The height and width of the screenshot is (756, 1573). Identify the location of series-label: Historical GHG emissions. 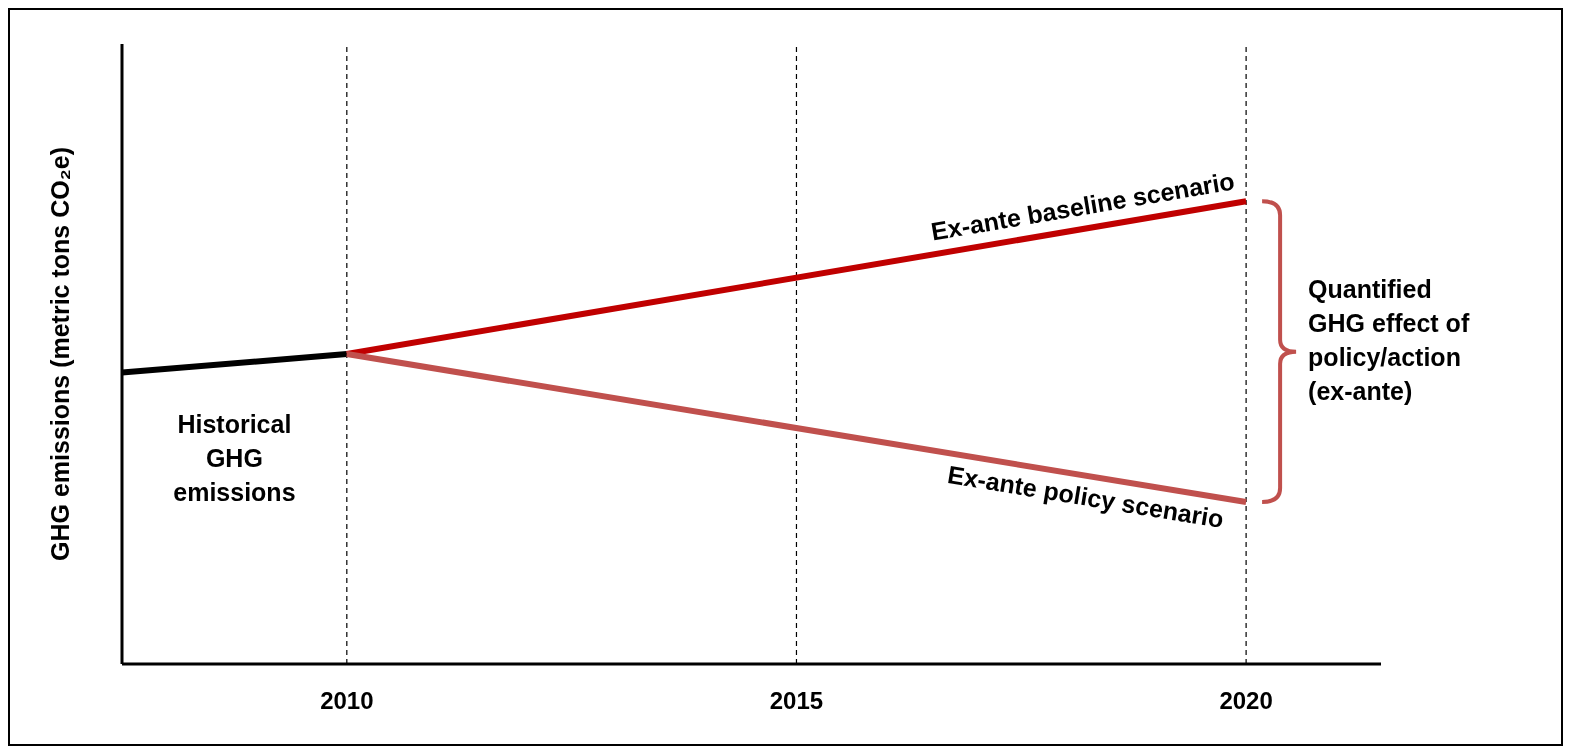
(234, 457).